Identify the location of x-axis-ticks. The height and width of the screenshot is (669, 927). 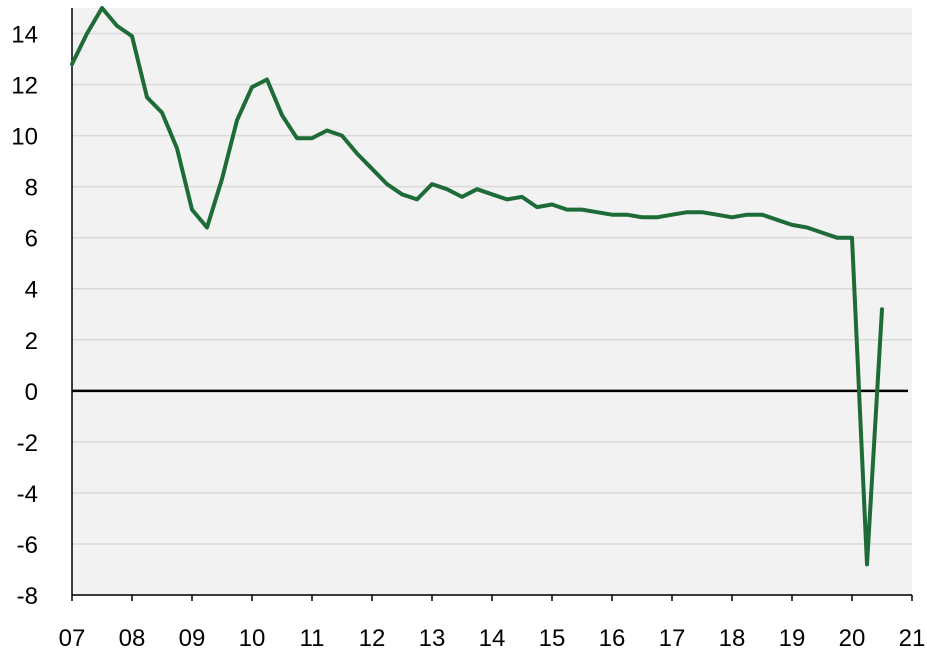
(492, 598).